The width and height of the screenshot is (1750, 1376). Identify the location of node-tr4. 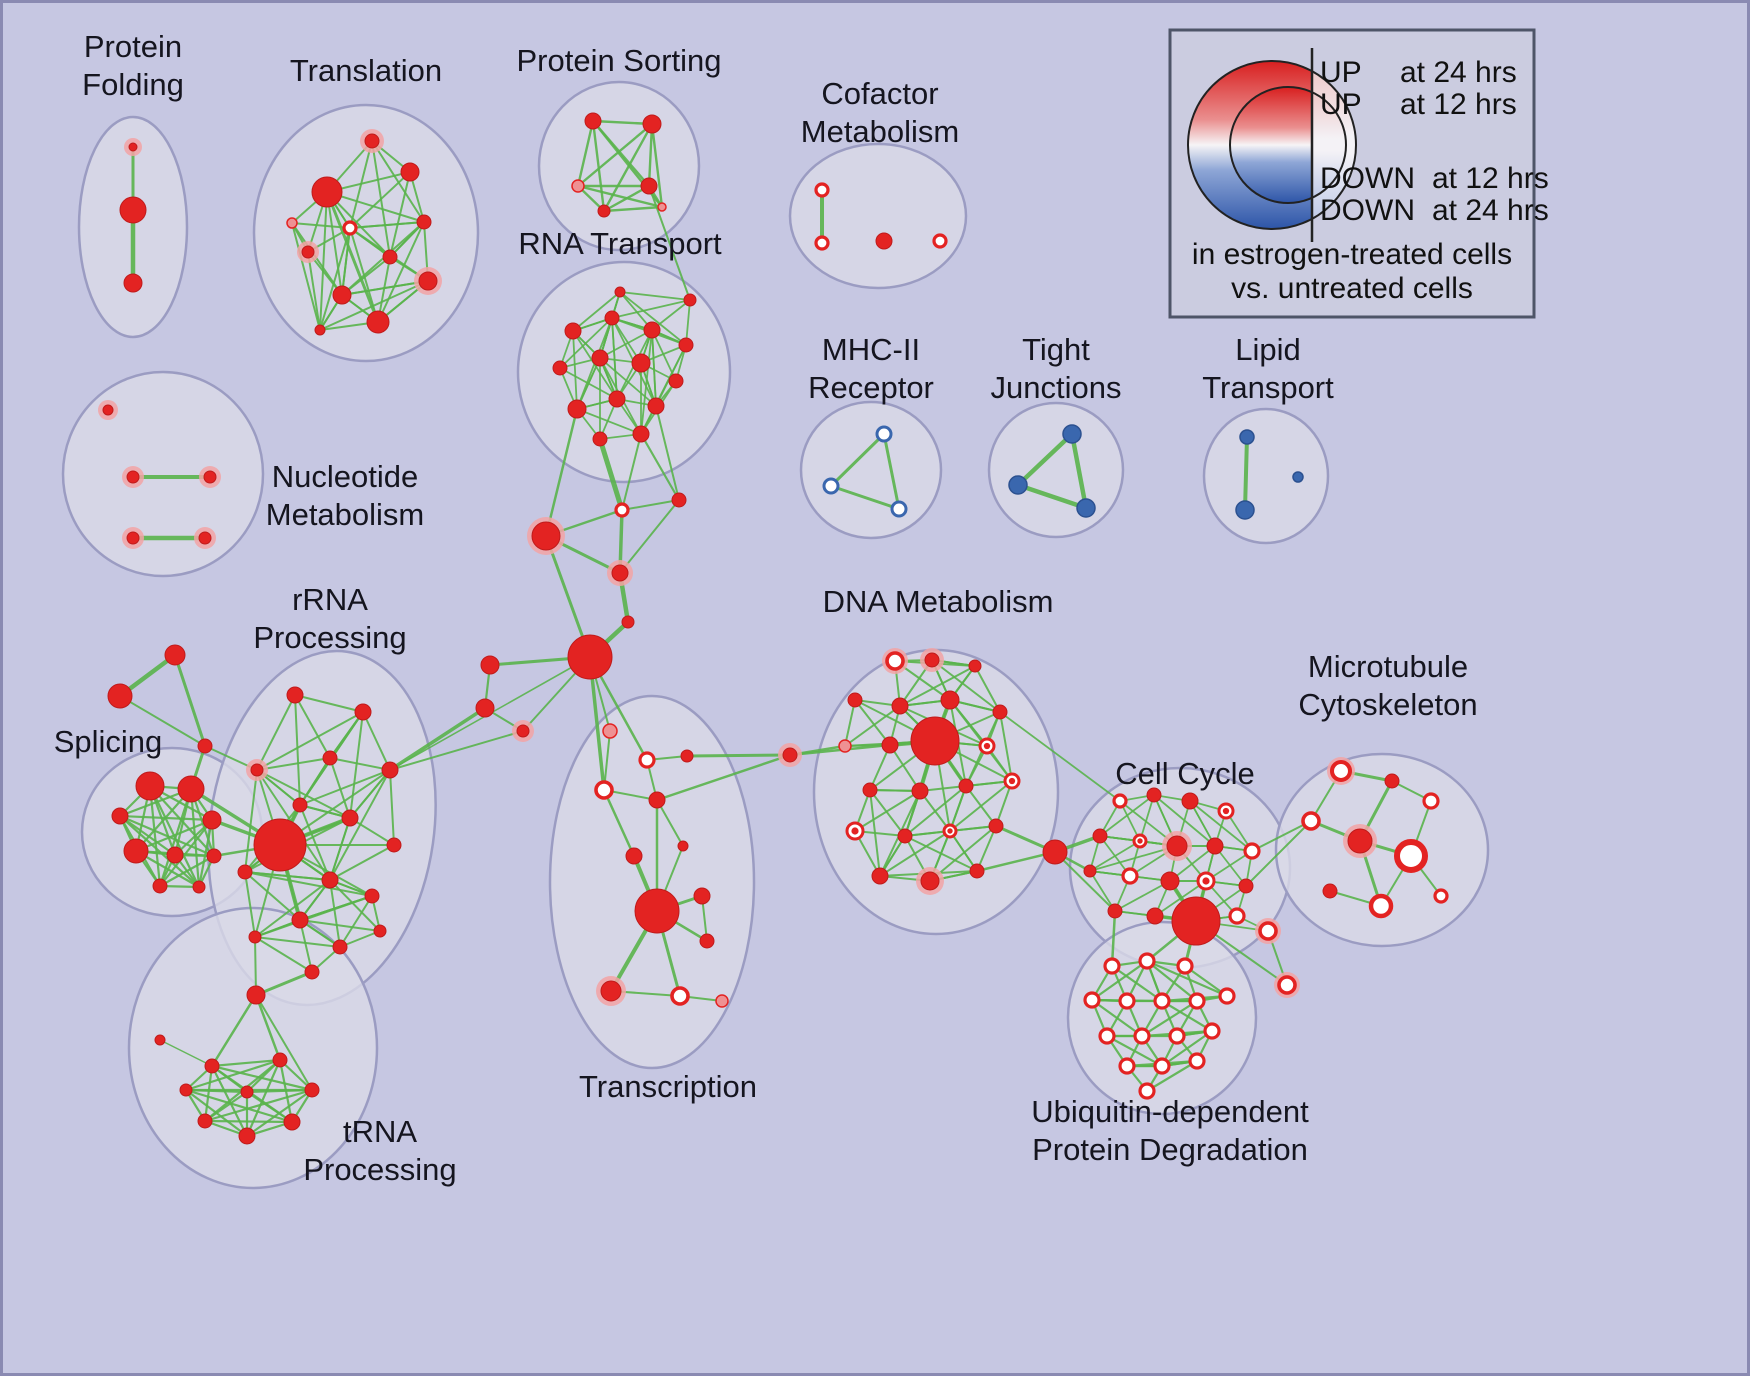
(350, 228).